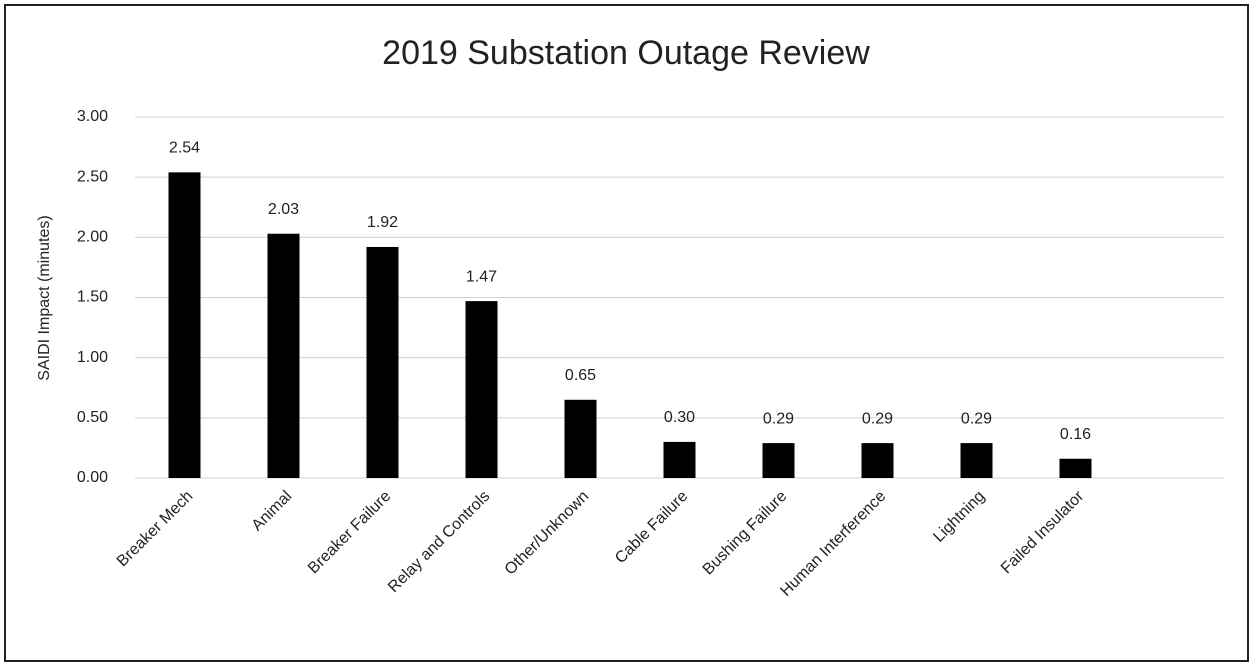 This screenshot has height=664, width=1253. What do you see at coordinates (92, 297) in the screenshot?
I see `y-tick-label: 1.50` at bounding box center [92, 297].